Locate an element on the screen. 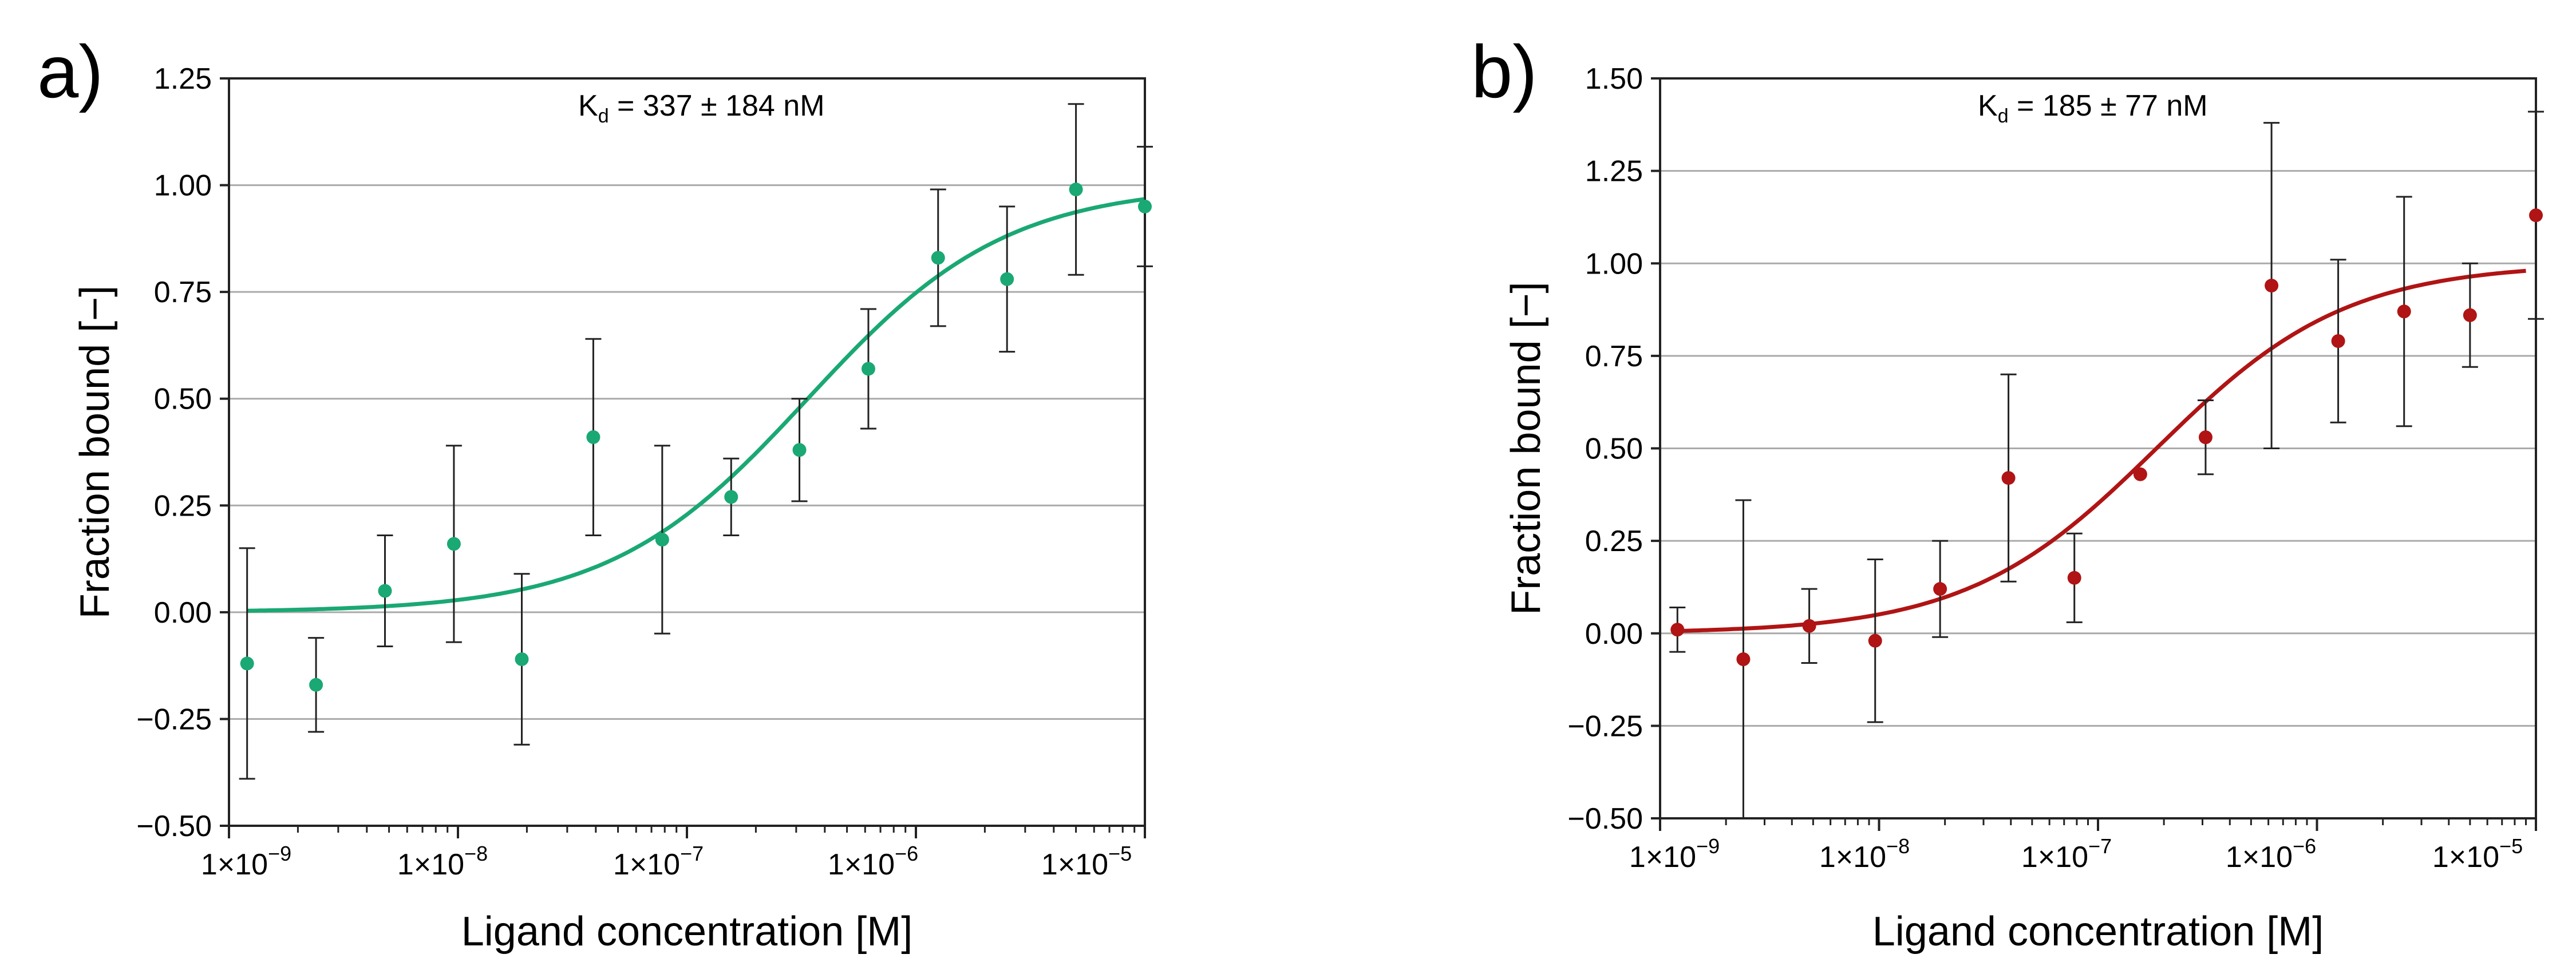 The image size is (2576, 978). kd-annotation: Kd = 185 ± 77 nM is located at coordinates (2093, 108).